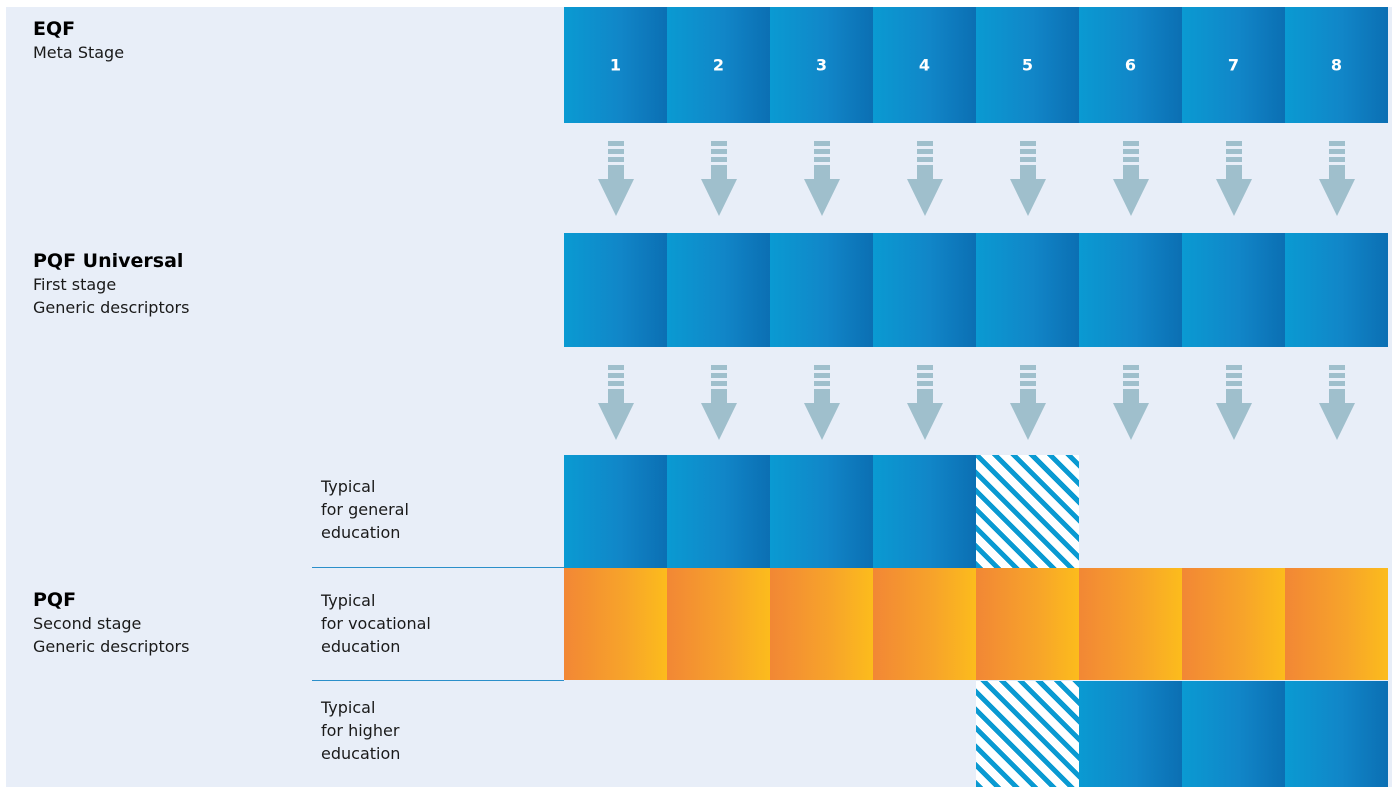 The width and height of the screenshot is (1392, 787). Describe the element at coordinates (87, 623) in the screenshot. I see `pqf-line1: Second stage` at that location.